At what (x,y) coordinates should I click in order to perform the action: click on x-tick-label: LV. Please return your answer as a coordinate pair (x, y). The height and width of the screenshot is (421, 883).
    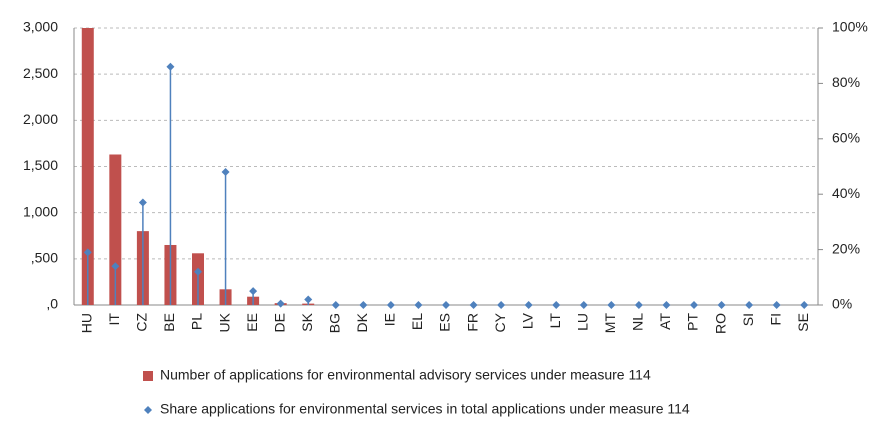
    Looking at the image, I should click on (527, 320).